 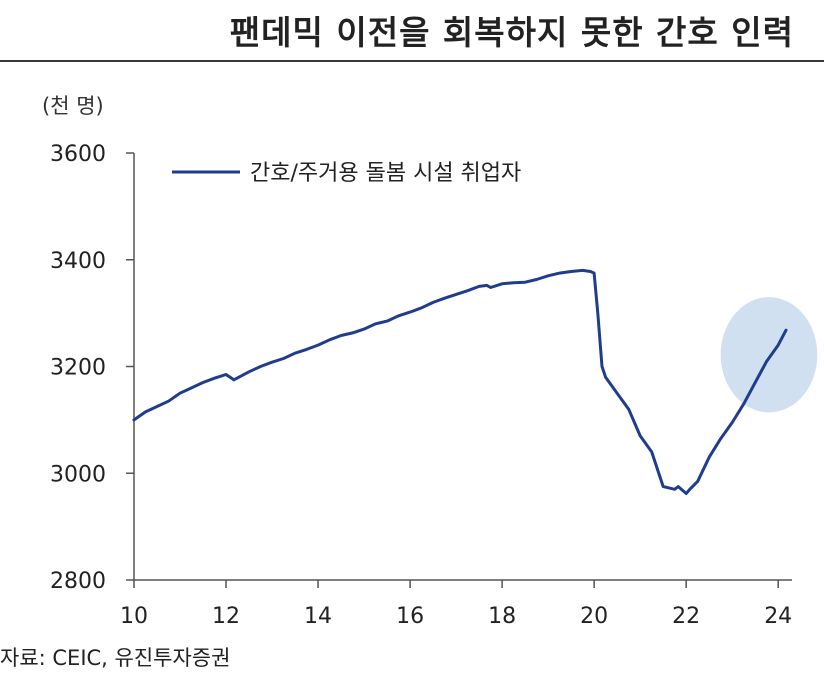 What do you see at coordinates (594, 616) in the screenshot?
I see `x-tick-label: 20` at bounding box center [594, 616].